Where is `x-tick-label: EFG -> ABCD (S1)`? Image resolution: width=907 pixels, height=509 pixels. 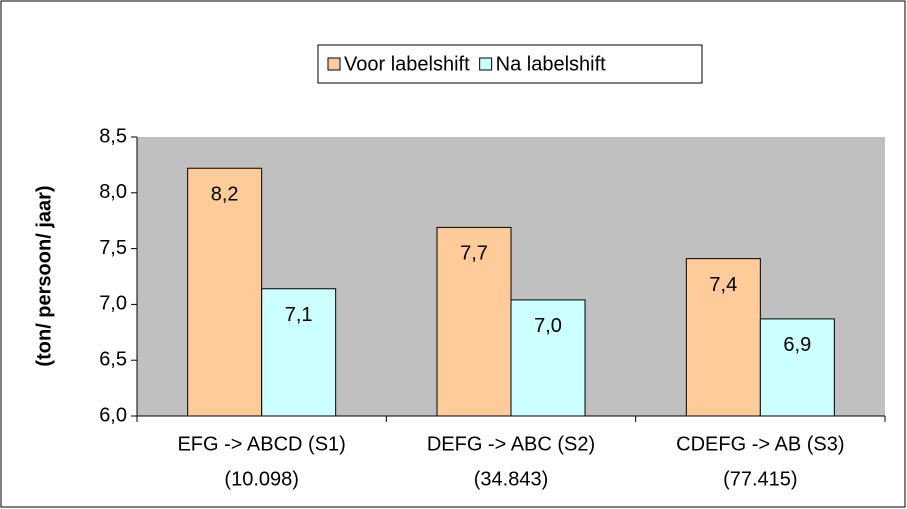 x-tick-label: EFG -> ABCD (S1) is located at coordinates (261, 444).